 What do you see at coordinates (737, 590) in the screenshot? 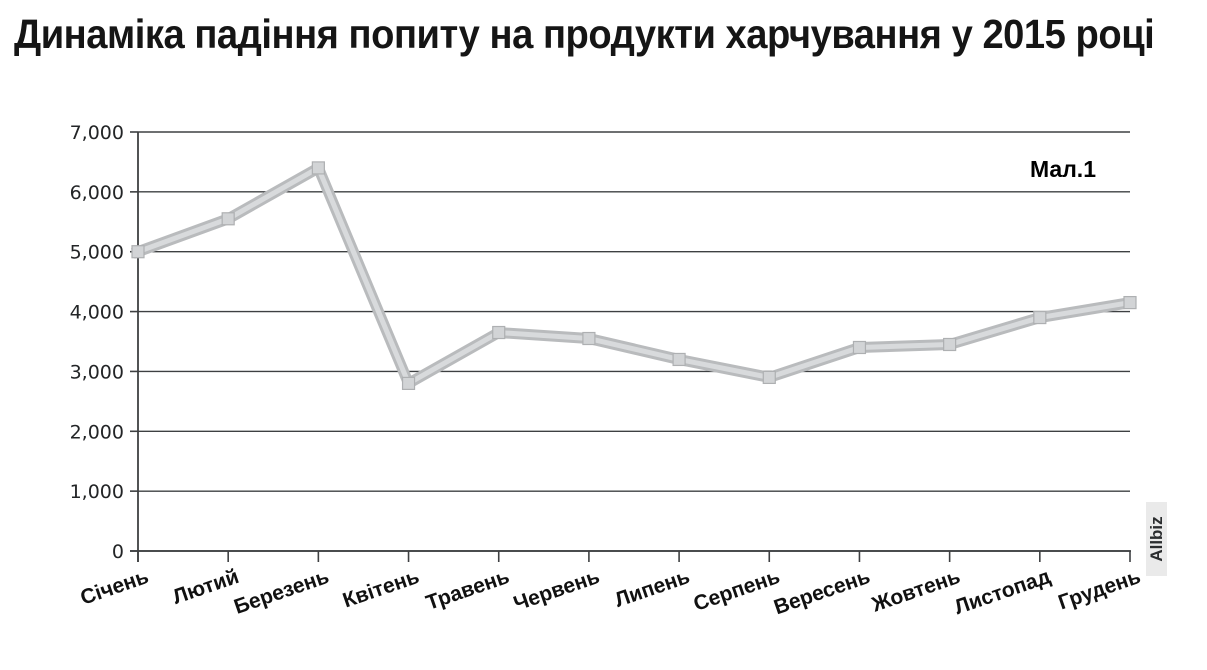
I see `x-tick-label: Серпень` at bounding box center [737, 590].